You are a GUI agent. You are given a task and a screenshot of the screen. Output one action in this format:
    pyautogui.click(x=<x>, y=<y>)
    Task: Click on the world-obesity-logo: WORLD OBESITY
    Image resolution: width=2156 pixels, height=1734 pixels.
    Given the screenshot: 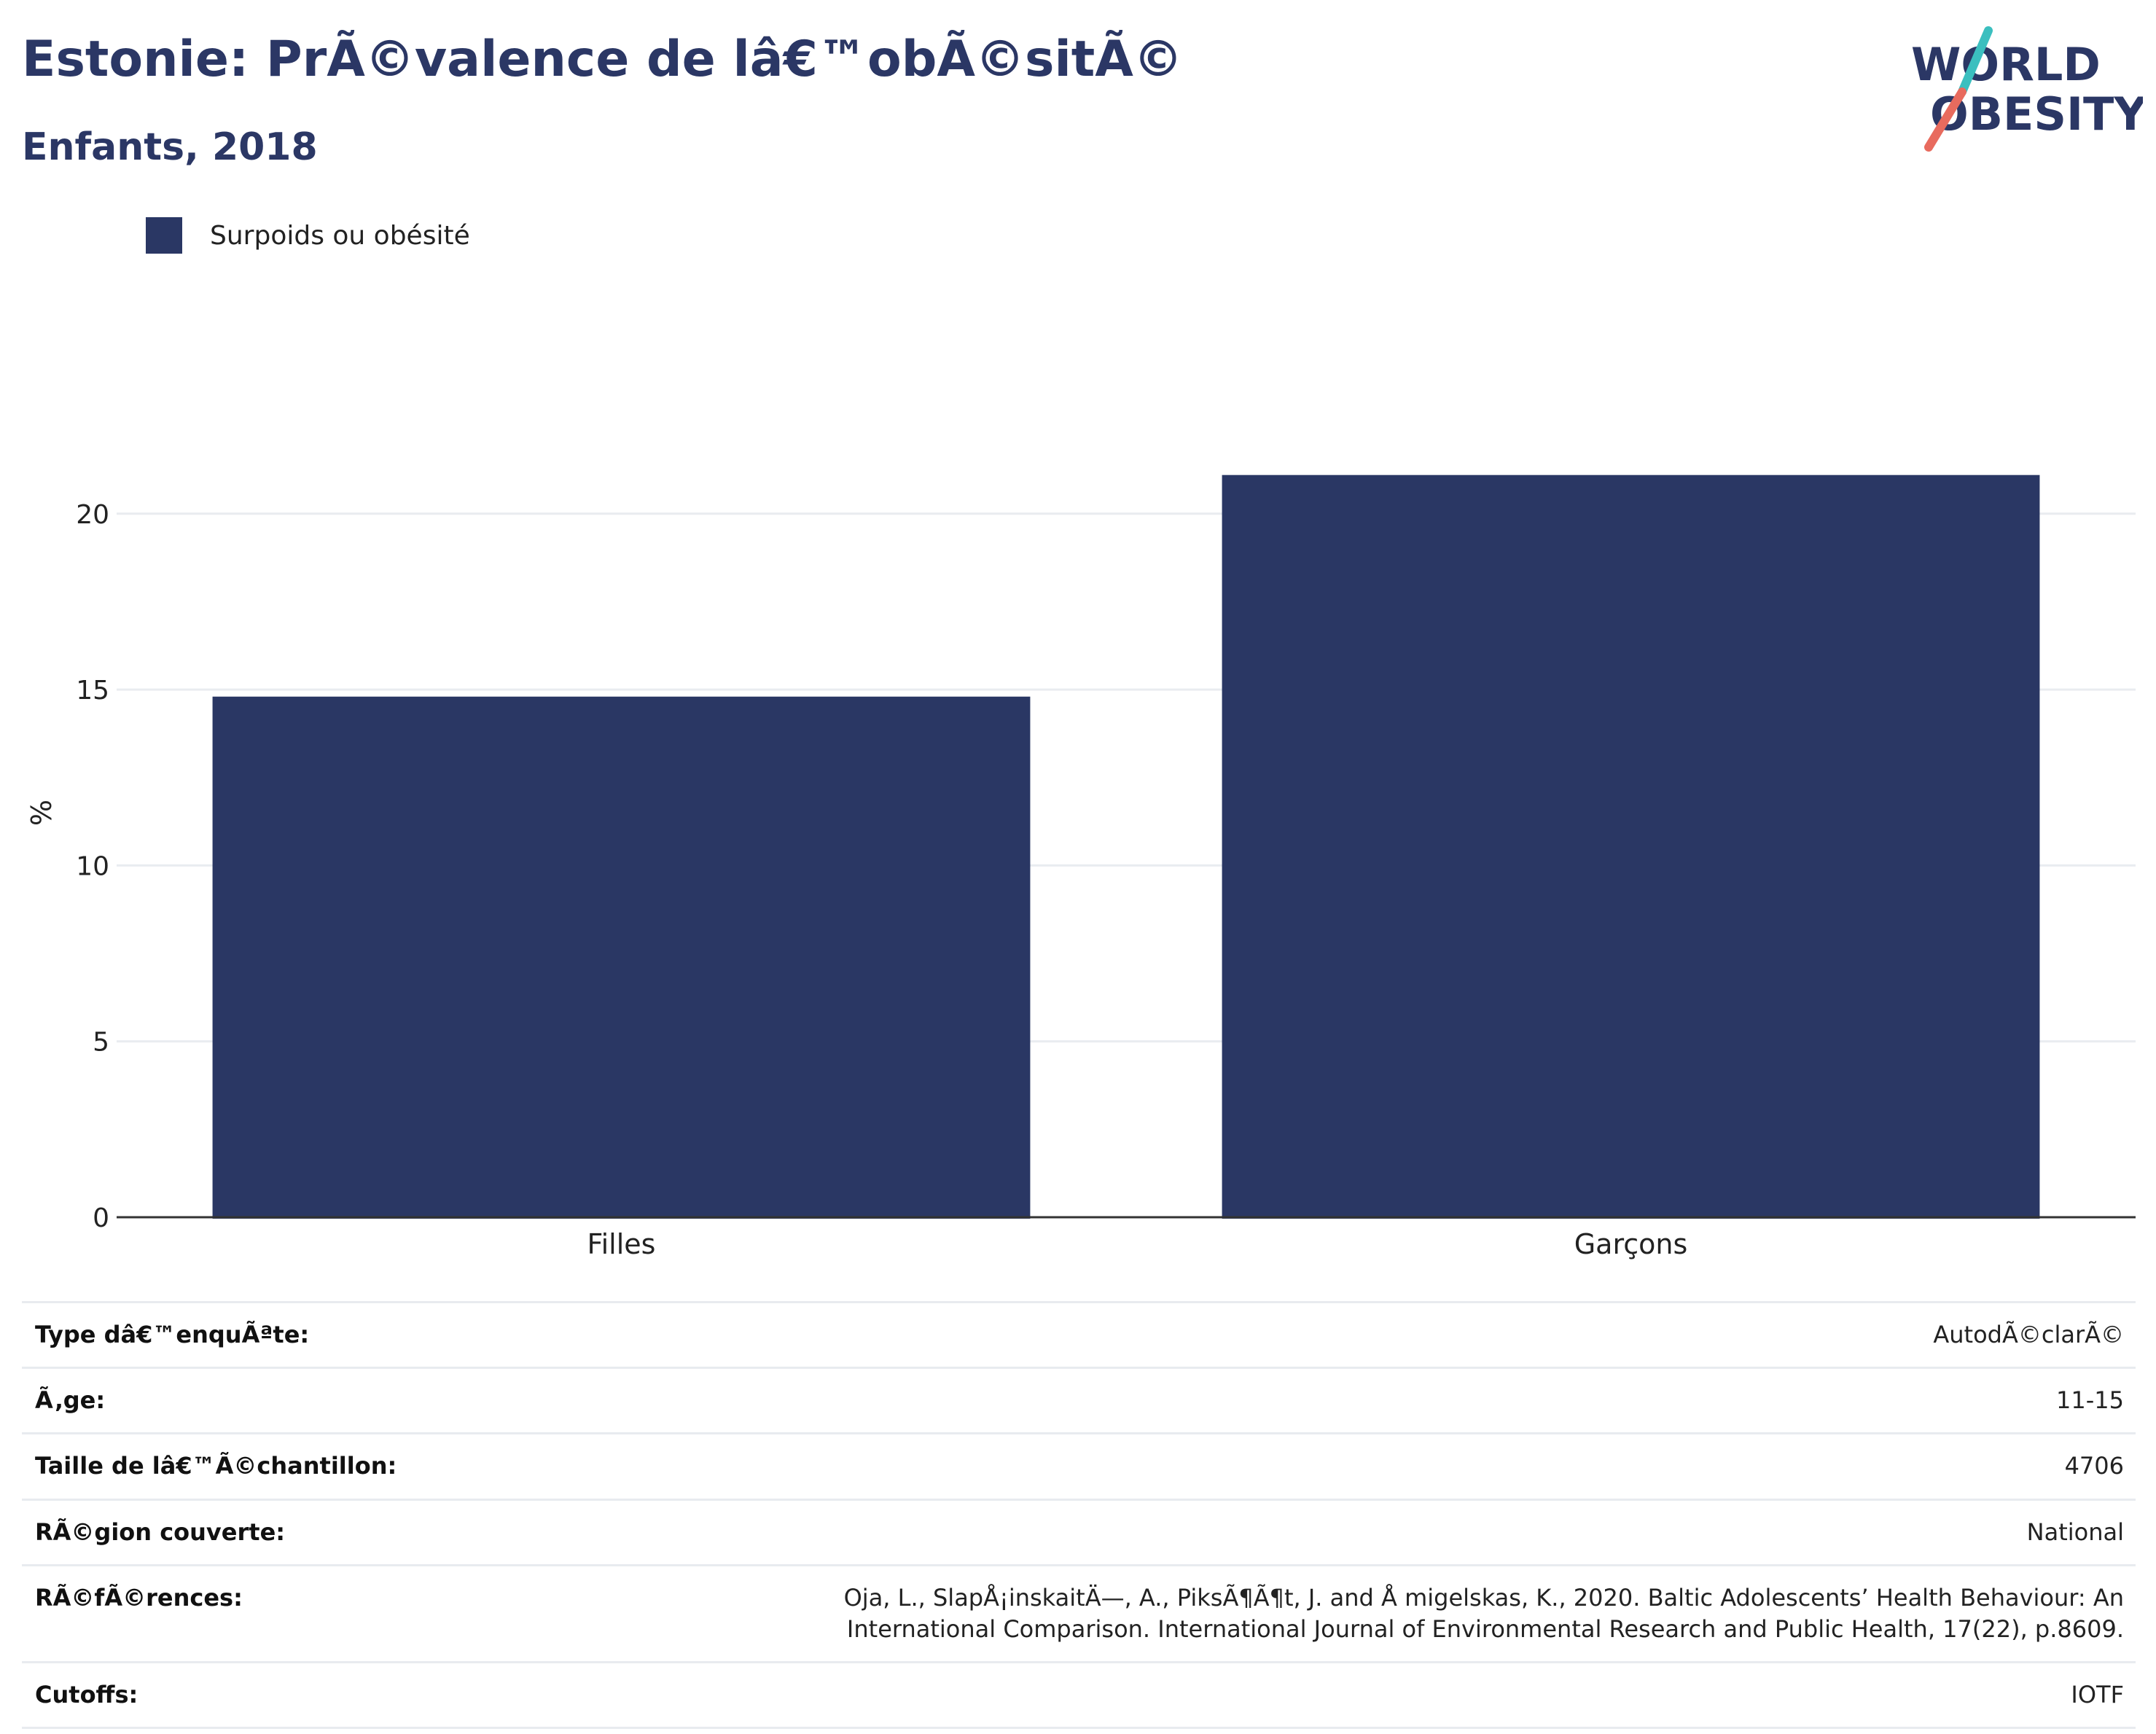 What is the action you would take?
    pyautogui.click(x=2027, y=89)
    